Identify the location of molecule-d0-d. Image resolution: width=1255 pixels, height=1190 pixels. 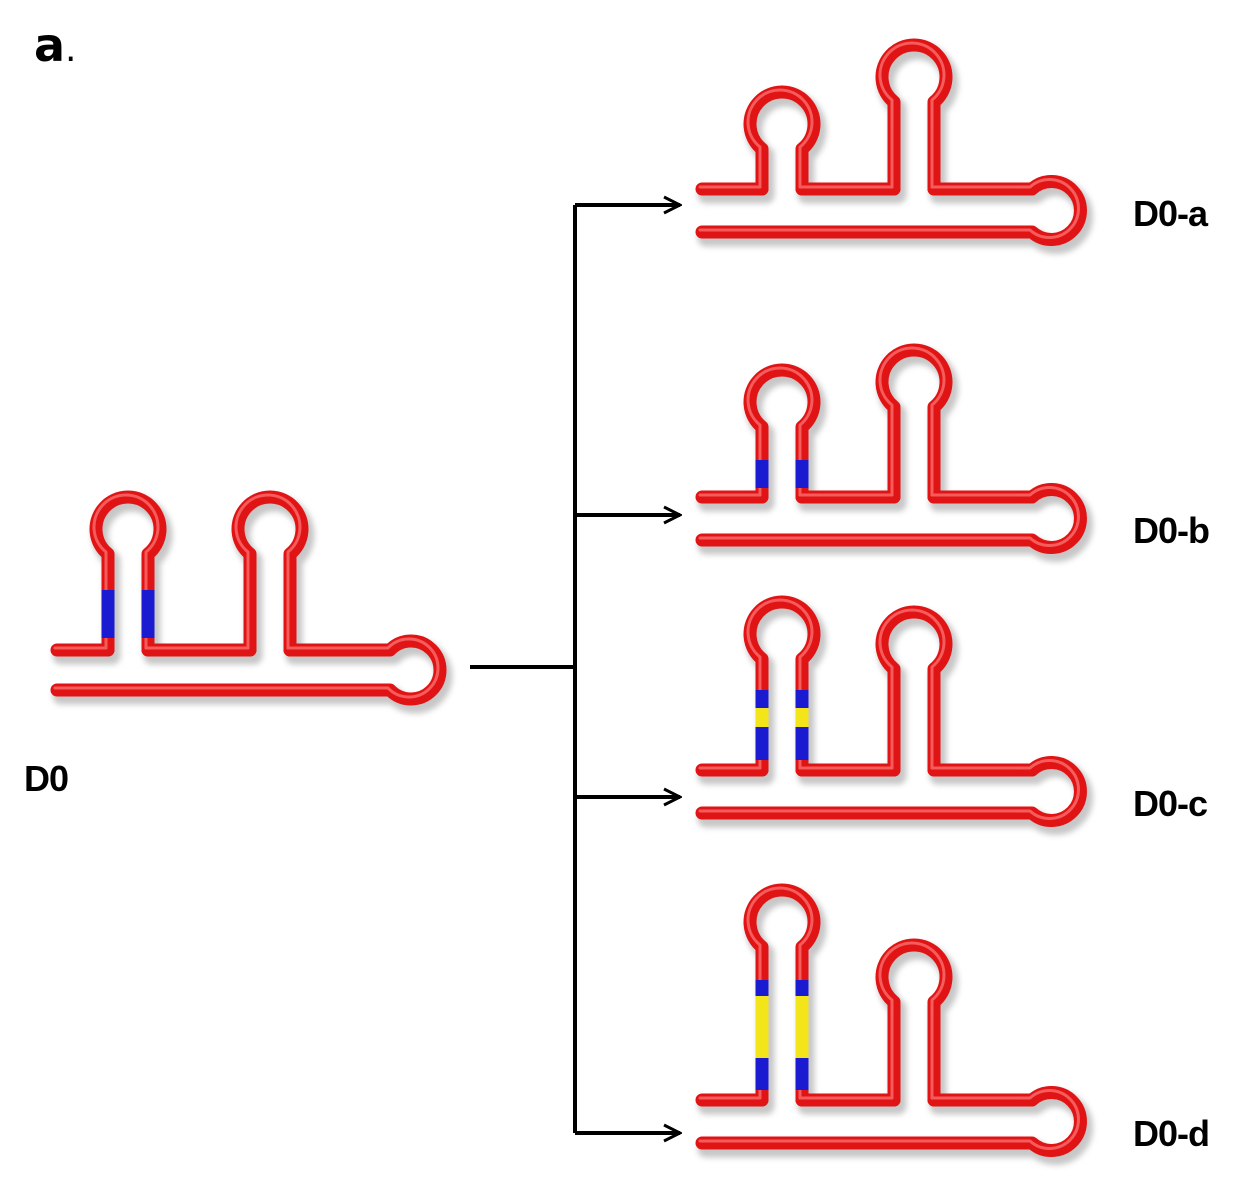
(894, 1024).